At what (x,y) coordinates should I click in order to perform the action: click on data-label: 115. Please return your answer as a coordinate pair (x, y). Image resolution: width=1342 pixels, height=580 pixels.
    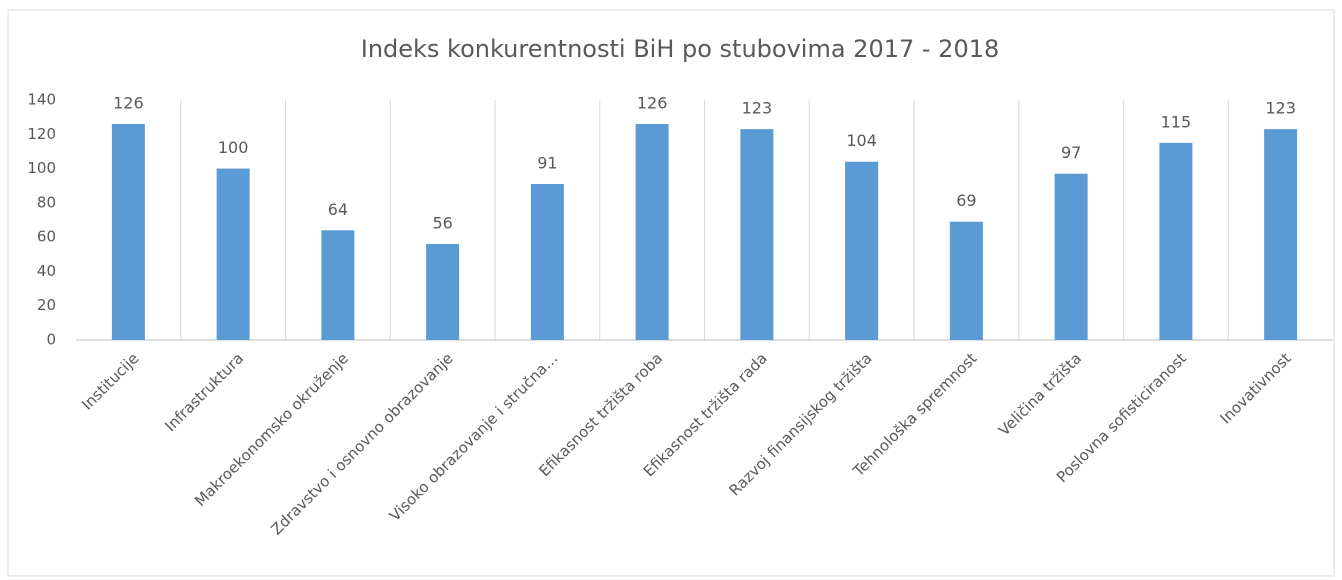
    Looking at the image, I should click on (1176, 121).